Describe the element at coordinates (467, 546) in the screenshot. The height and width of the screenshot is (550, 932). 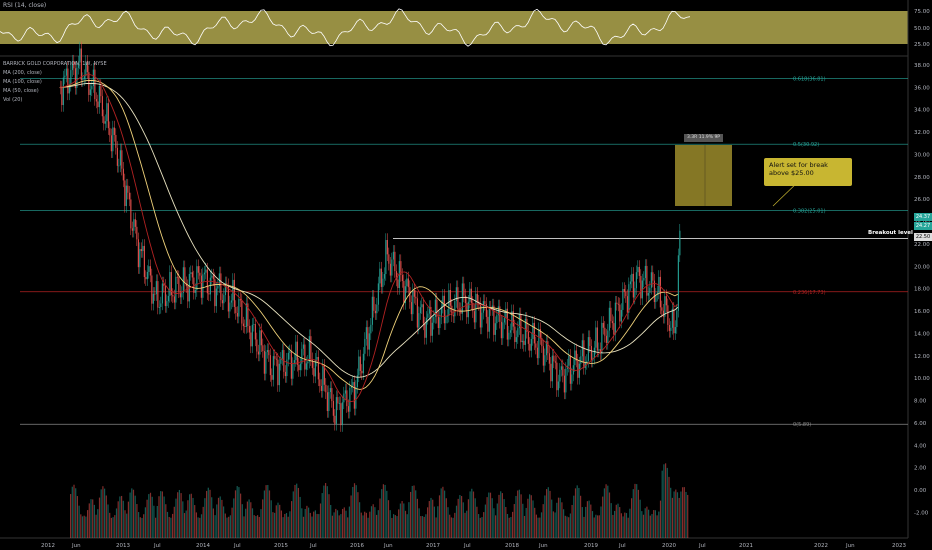
I see `time-tick-label: Jul` at that location.